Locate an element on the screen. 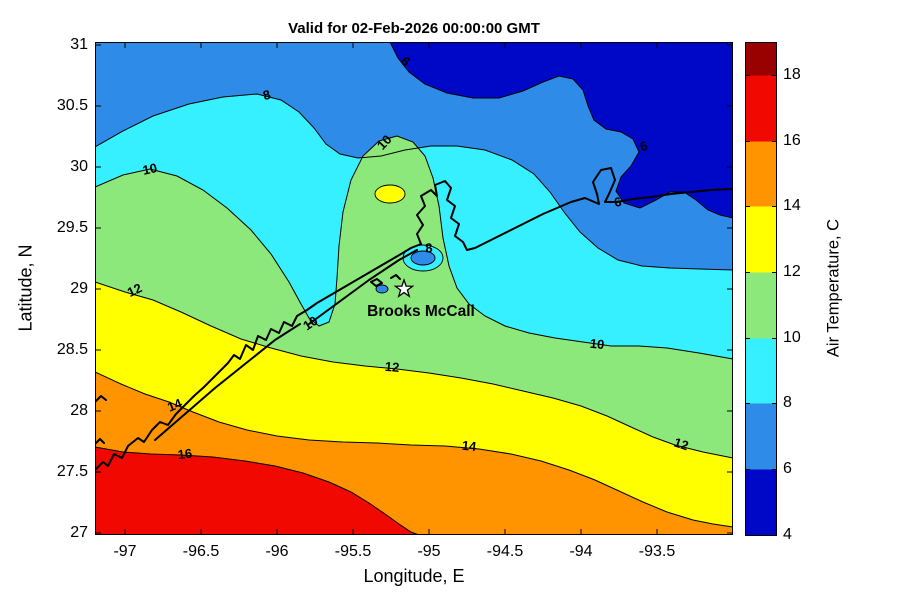  colorbar-tick-label: 16 is located at coordinates (792, 140).